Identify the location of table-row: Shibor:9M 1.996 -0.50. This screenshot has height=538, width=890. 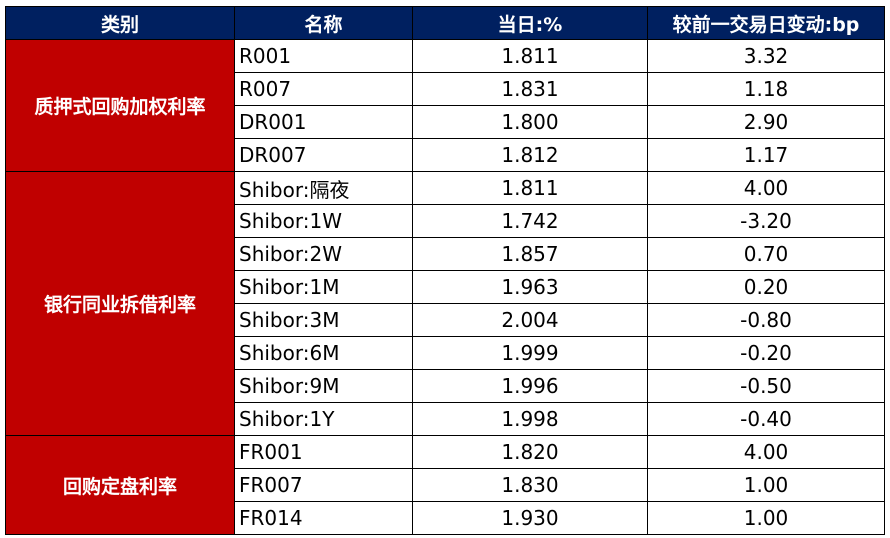
(445, 386).